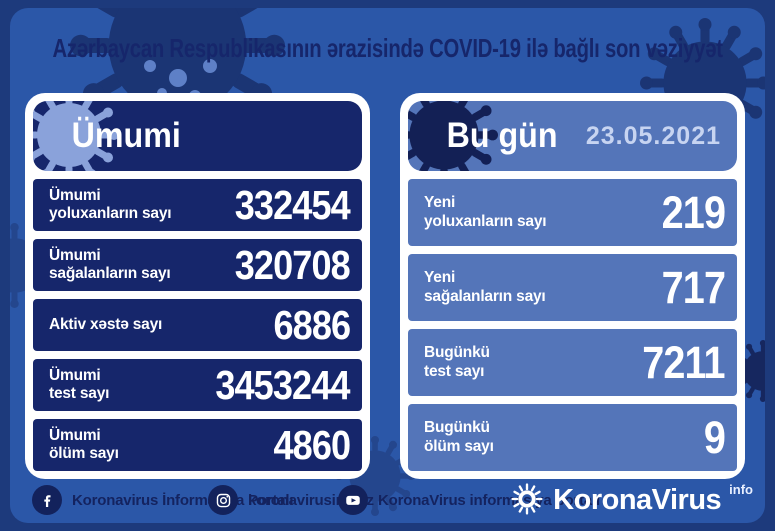 The width and height of the screenshot is (775, 531). I want to click on facebook-link: Koronavirus İnformasiya Portalı, so click(163, 500).